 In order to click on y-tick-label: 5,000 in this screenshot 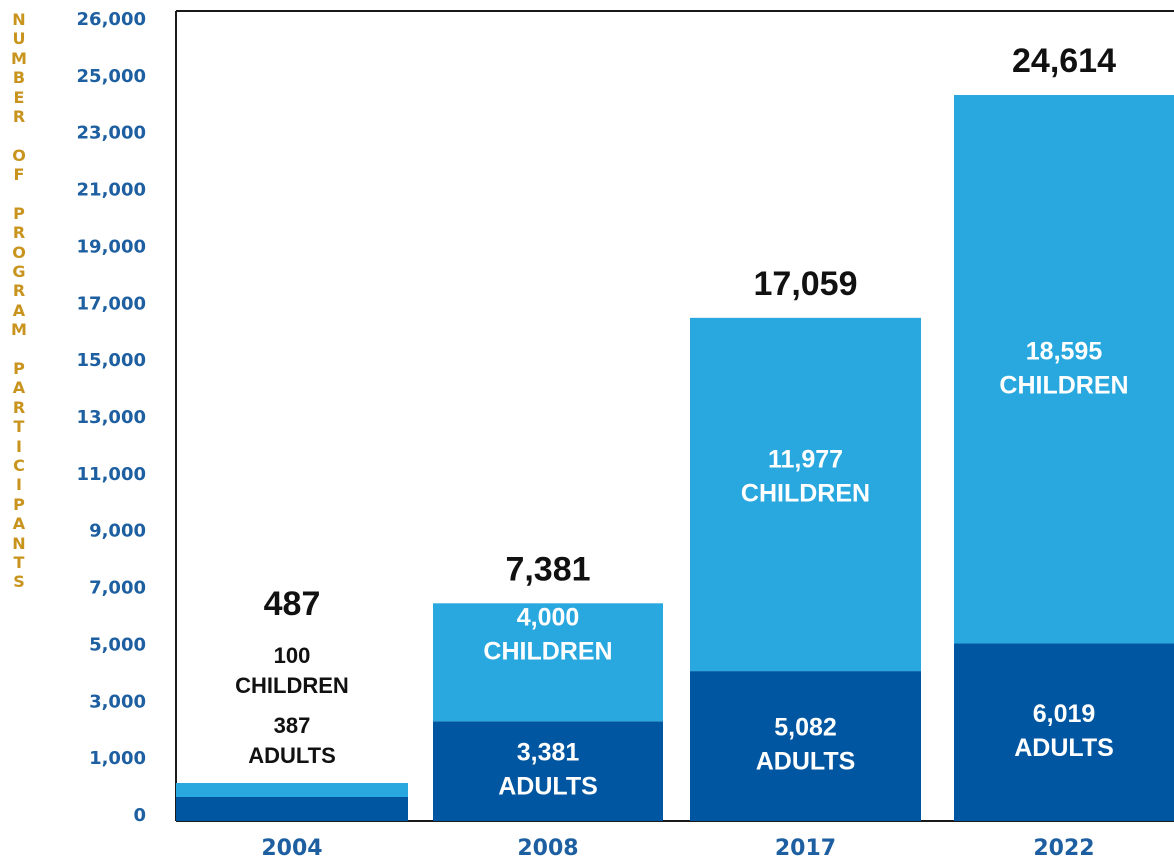, I will do `click(117, 644)`.